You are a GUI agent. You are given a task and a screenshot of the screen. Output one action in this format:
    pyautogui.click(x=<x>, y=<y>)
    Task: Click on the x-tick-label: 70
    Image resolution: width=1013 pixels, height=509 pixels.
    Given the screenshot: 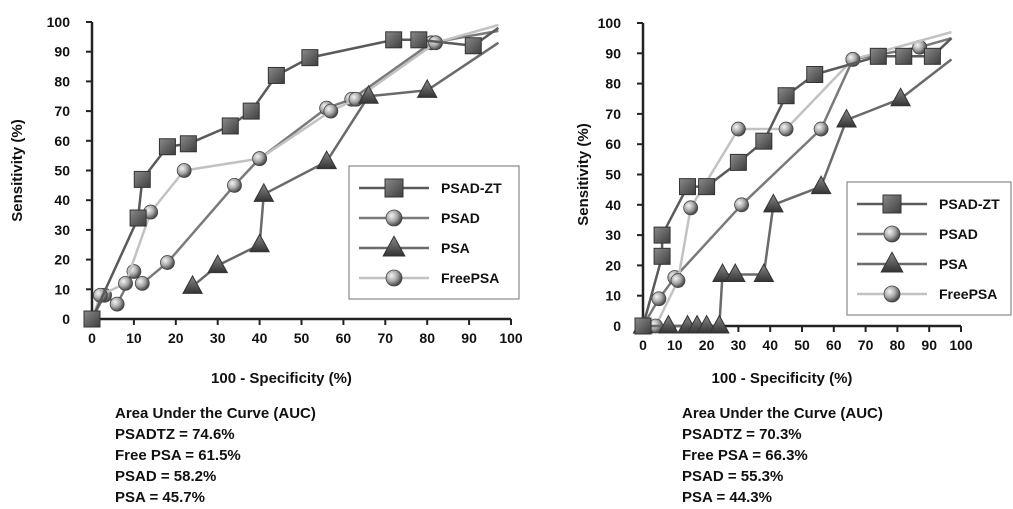 What is the action you would take?
    pyautogui.click(x=866, y=345)
    